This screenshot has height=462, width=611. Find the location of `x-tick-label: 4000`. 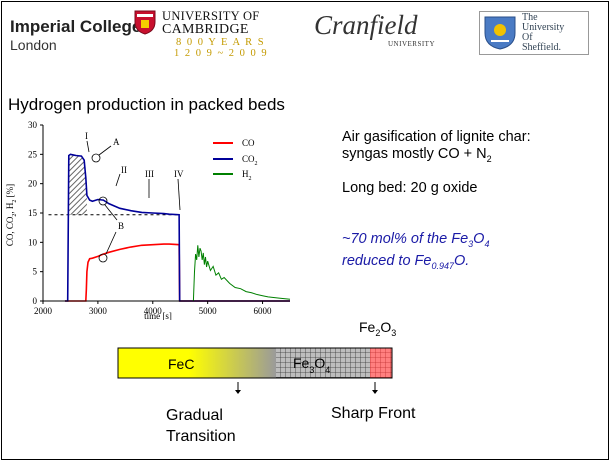

x-tick-label: 4000 is located at coordinates (153, 311).